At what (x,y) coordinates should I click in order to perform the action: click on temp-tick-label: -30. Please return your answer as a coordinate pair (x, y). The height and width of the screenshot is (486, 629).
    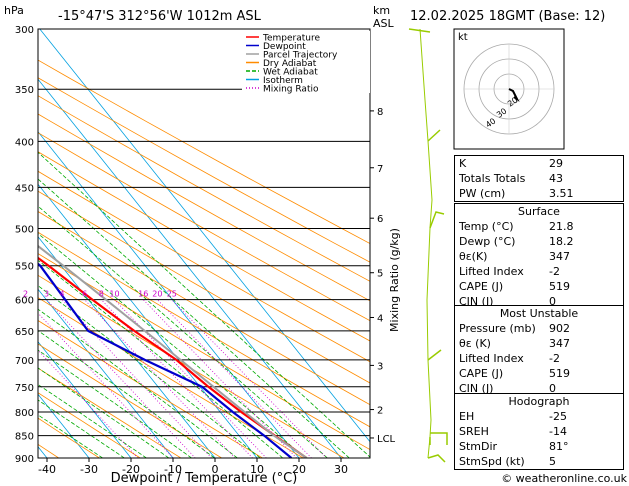
    Looking at the image, I should click on (89, 469).